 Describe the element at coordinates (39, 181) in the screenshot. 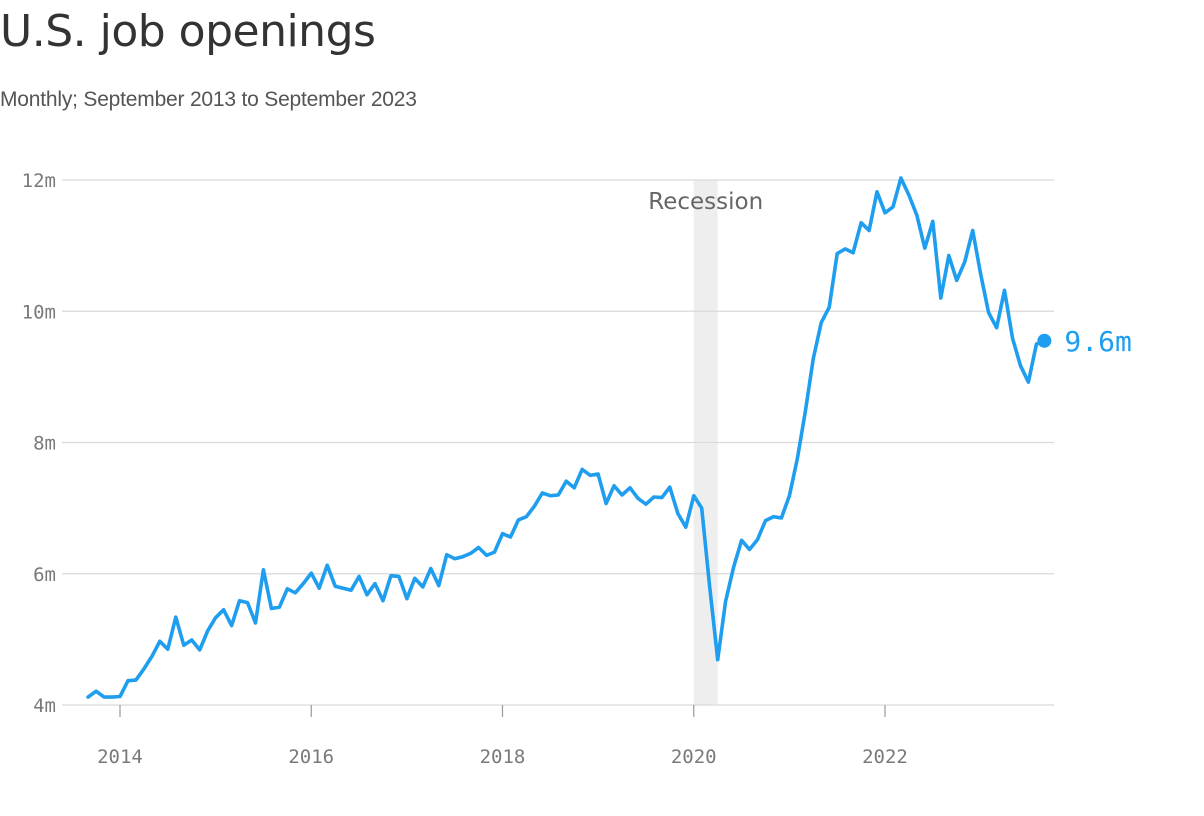

I see `y-tick-label-12m: 12m` at that location.